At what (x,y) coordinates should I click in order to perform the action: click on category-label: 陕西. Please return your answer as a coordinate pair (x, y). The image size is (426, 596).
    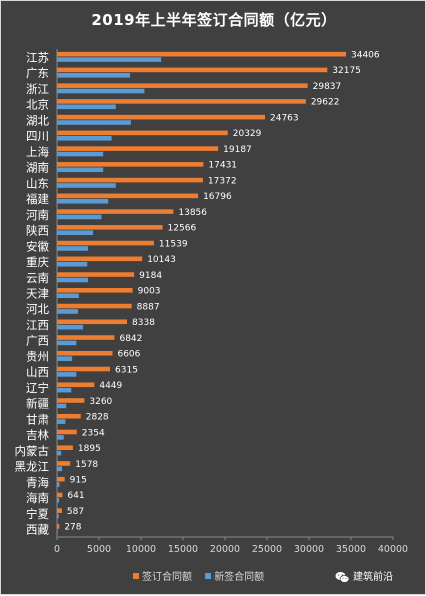
    Looking at the image, I should click on (37, 231).